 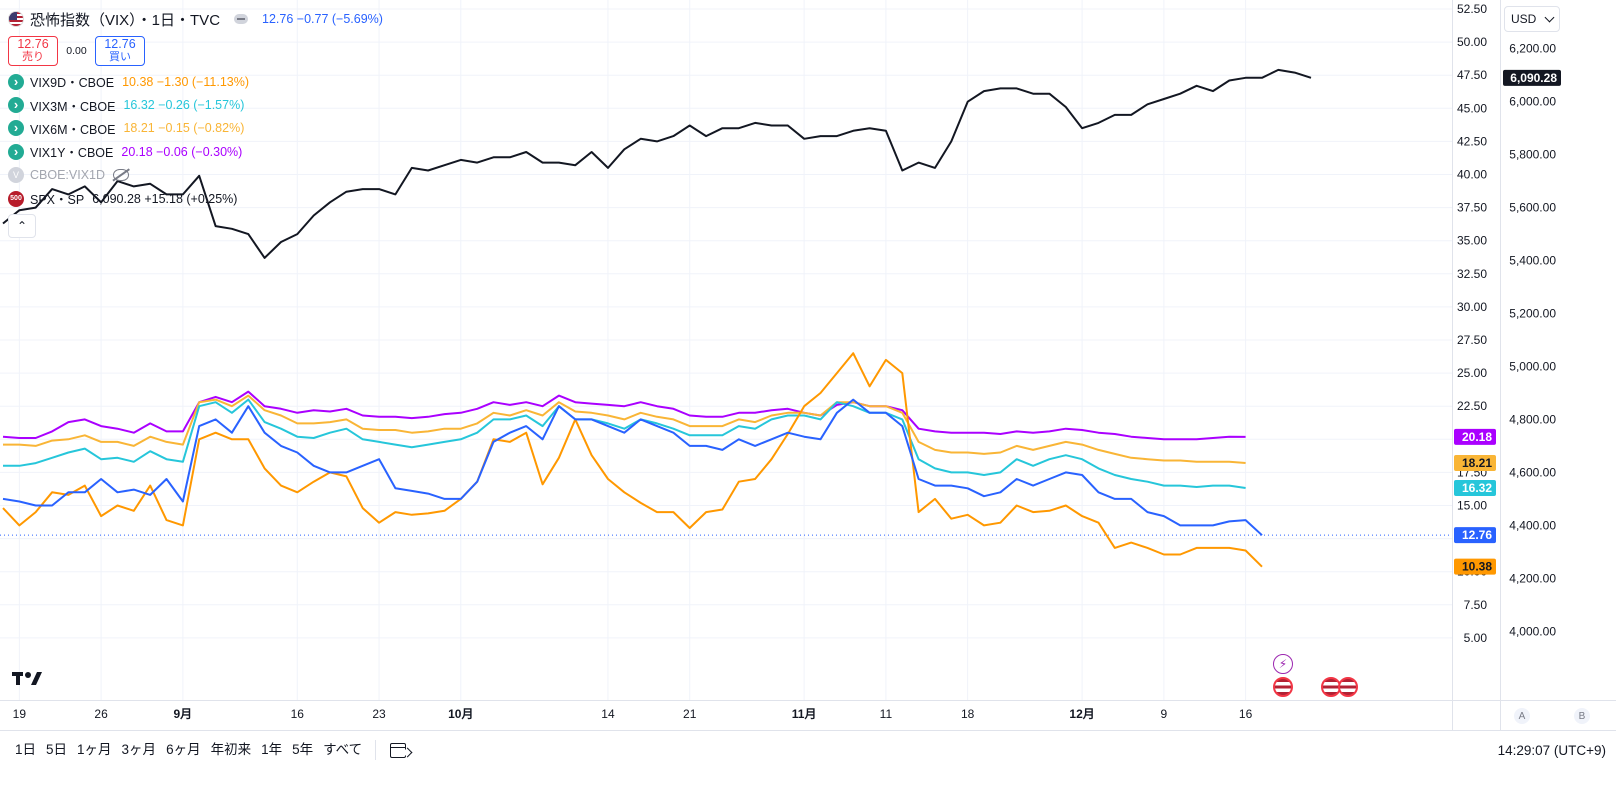 What do you see at coordinates (1522, 716) in the screenshot?
I see `auto-scale-button: A` at bounding box center [1522, 716].